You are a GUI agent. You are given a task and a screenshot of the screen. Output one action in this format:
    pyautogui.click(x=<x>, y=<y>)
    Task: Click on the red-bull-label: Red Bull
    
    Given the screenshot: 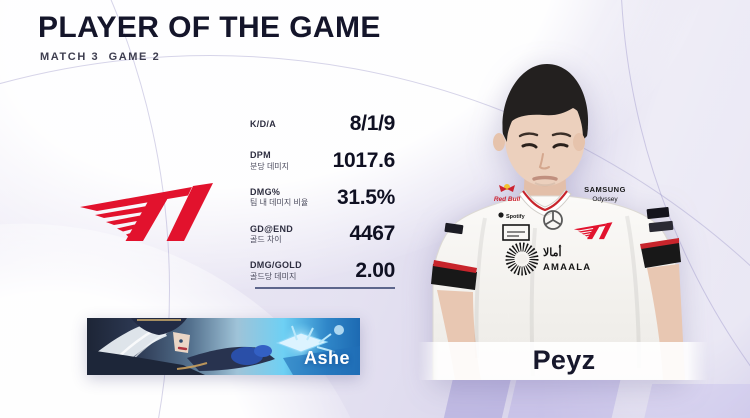 What is the action you would take?
    pyautogui.click(x=507, y=199)
    